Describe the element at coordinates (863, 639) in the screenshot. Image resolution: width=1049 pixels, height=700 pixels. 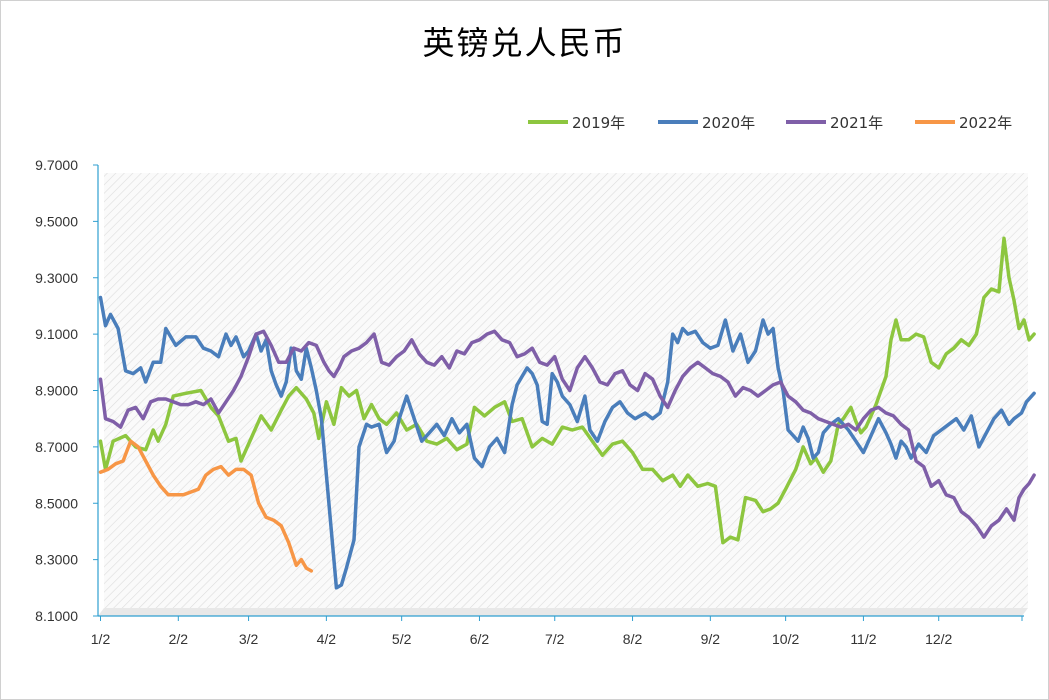
I see `x-tick-label: 11/2` at that location.